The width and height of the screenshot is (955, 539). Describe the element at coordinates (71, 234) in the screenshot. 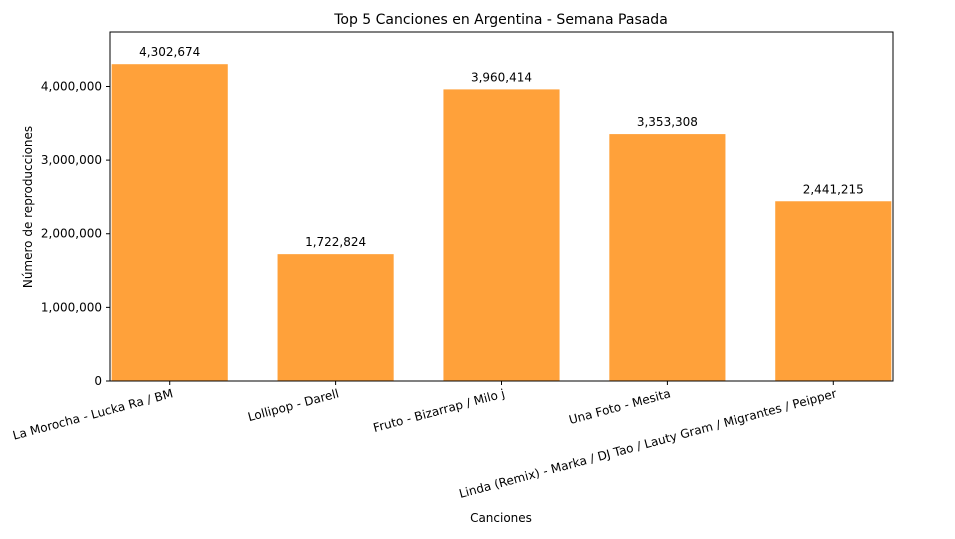

I see `y-tick-label: 2,000,000` at that location.